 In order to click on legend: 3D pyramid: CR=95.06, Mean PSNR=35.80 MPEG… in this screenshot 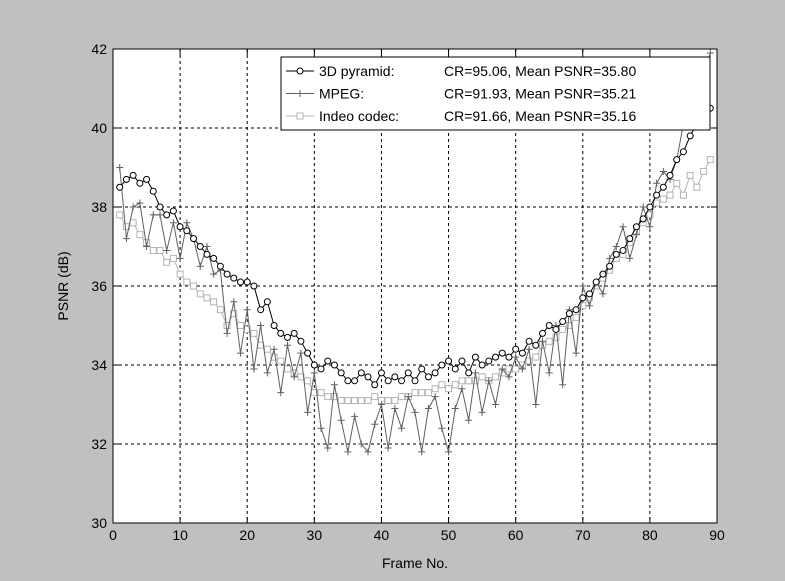, I will do `click(495, 93)`.